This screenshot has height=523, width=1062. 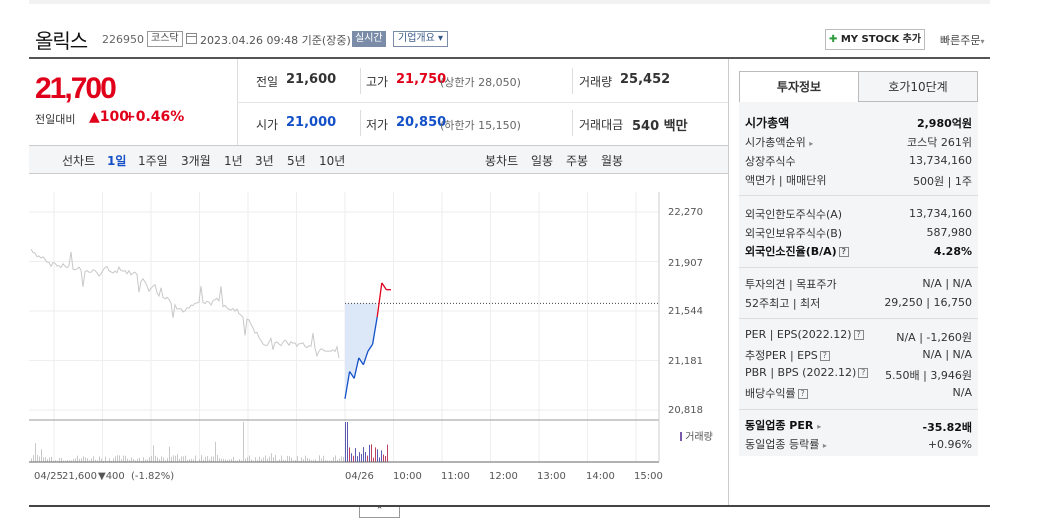 I want to click on dividend-text: 배당수익률, so click(x=770, y=393).